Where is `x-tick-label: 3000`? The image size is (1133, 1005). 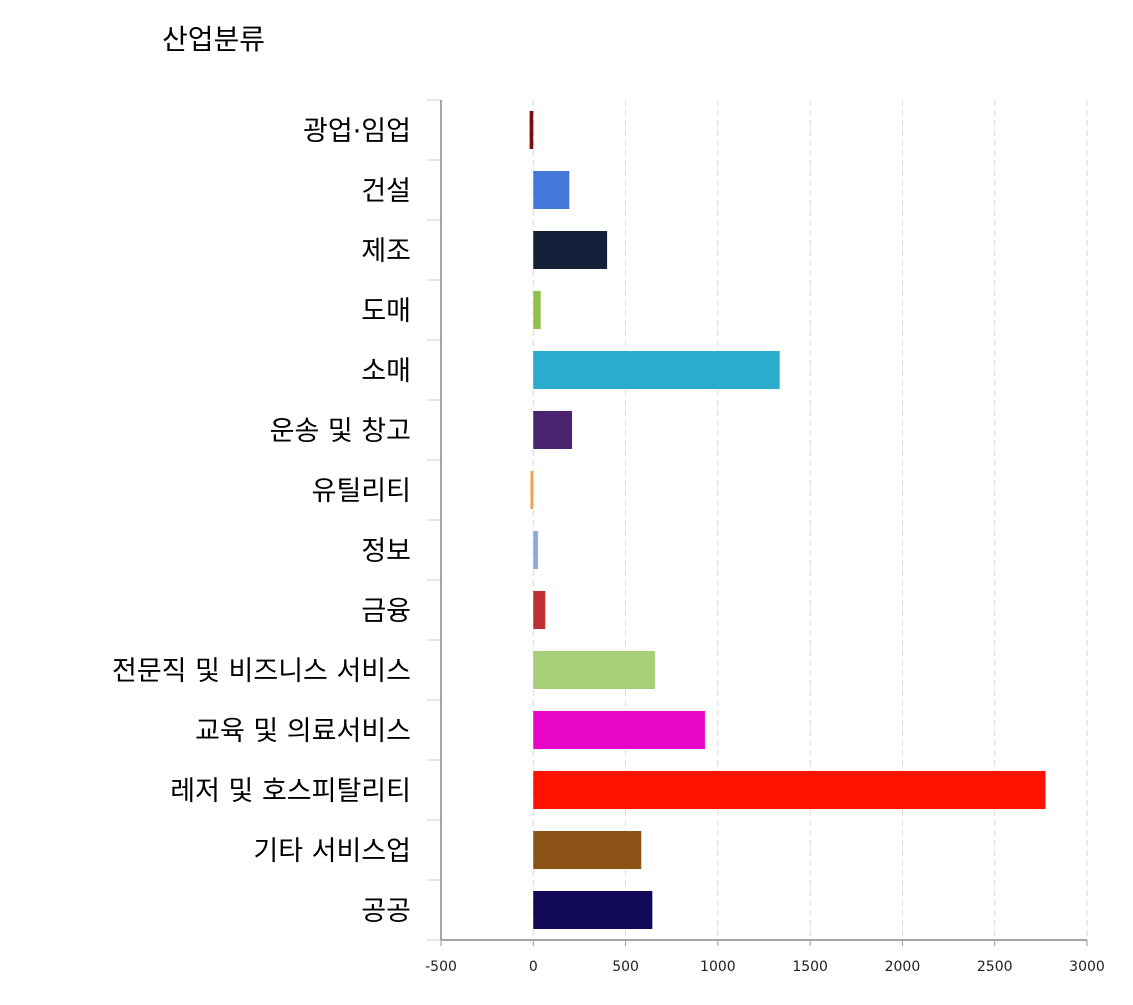 x-tick-label: 3000 is located at coordinates (1087, 967).